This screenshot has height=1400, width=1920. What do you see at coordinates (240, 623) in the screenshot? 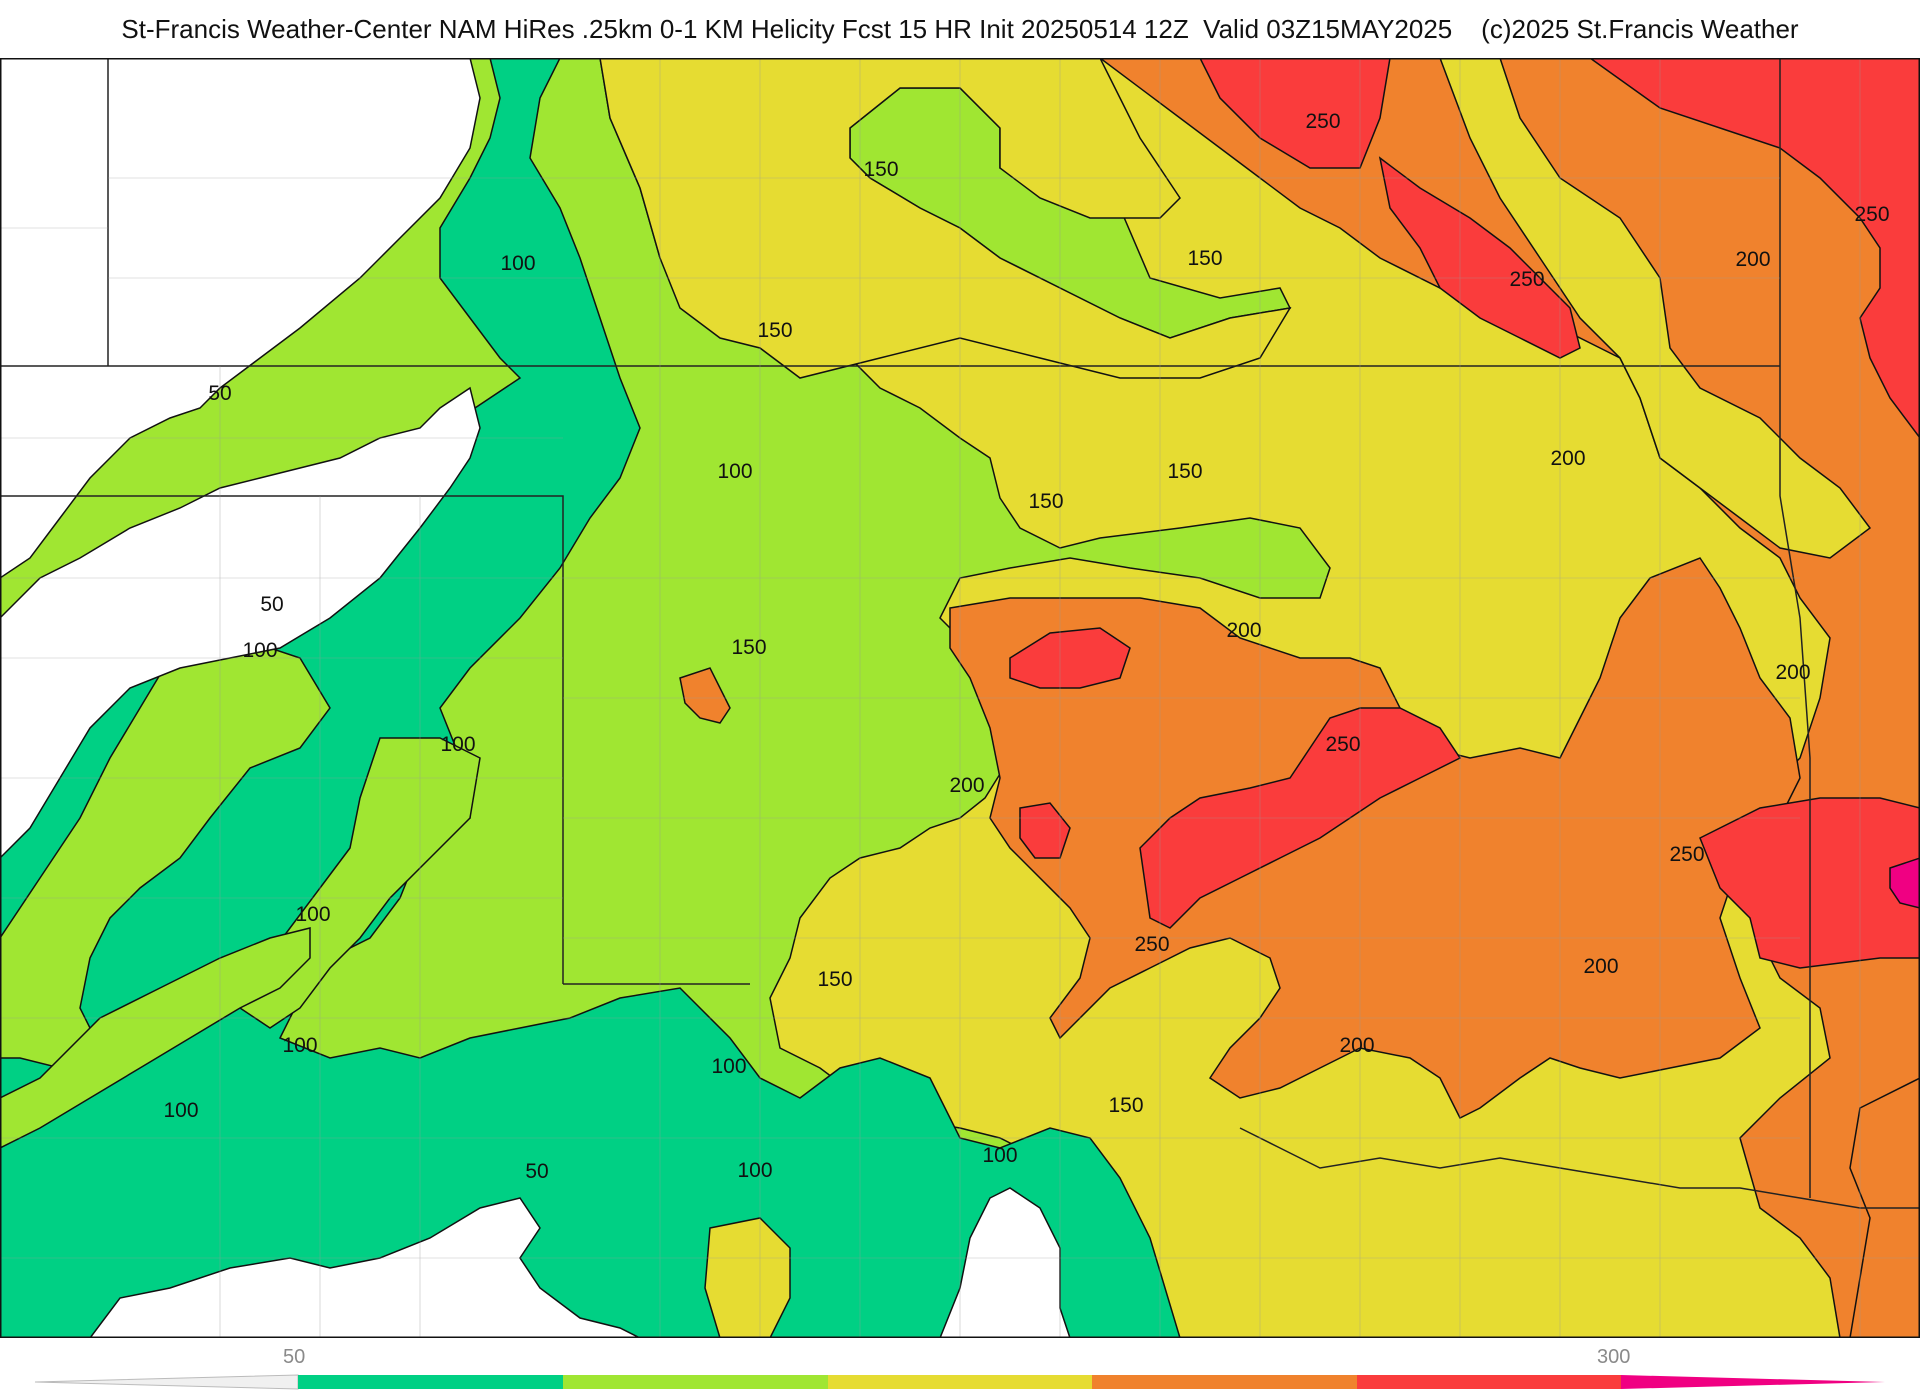
I see `field-below-50-w` at bounding box center [240, 623].